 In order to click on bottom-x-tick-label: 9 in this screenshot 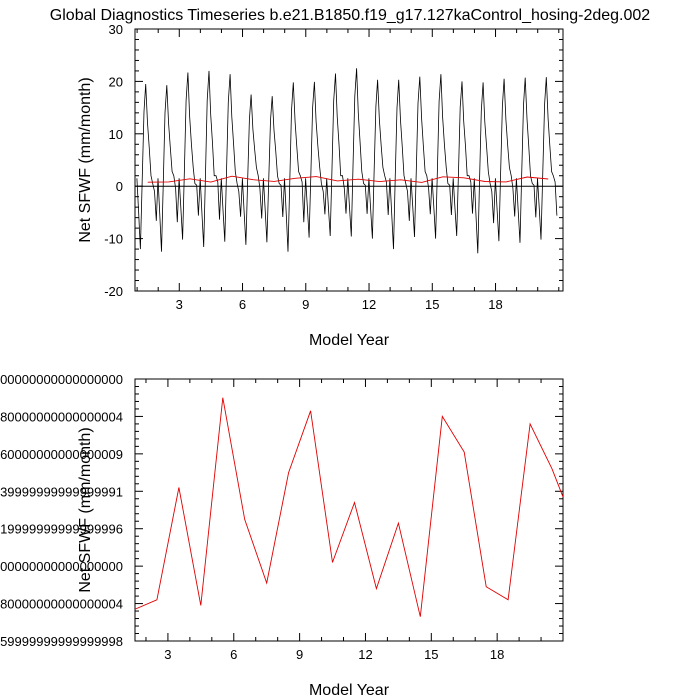, I will do `click(299, 654)`.